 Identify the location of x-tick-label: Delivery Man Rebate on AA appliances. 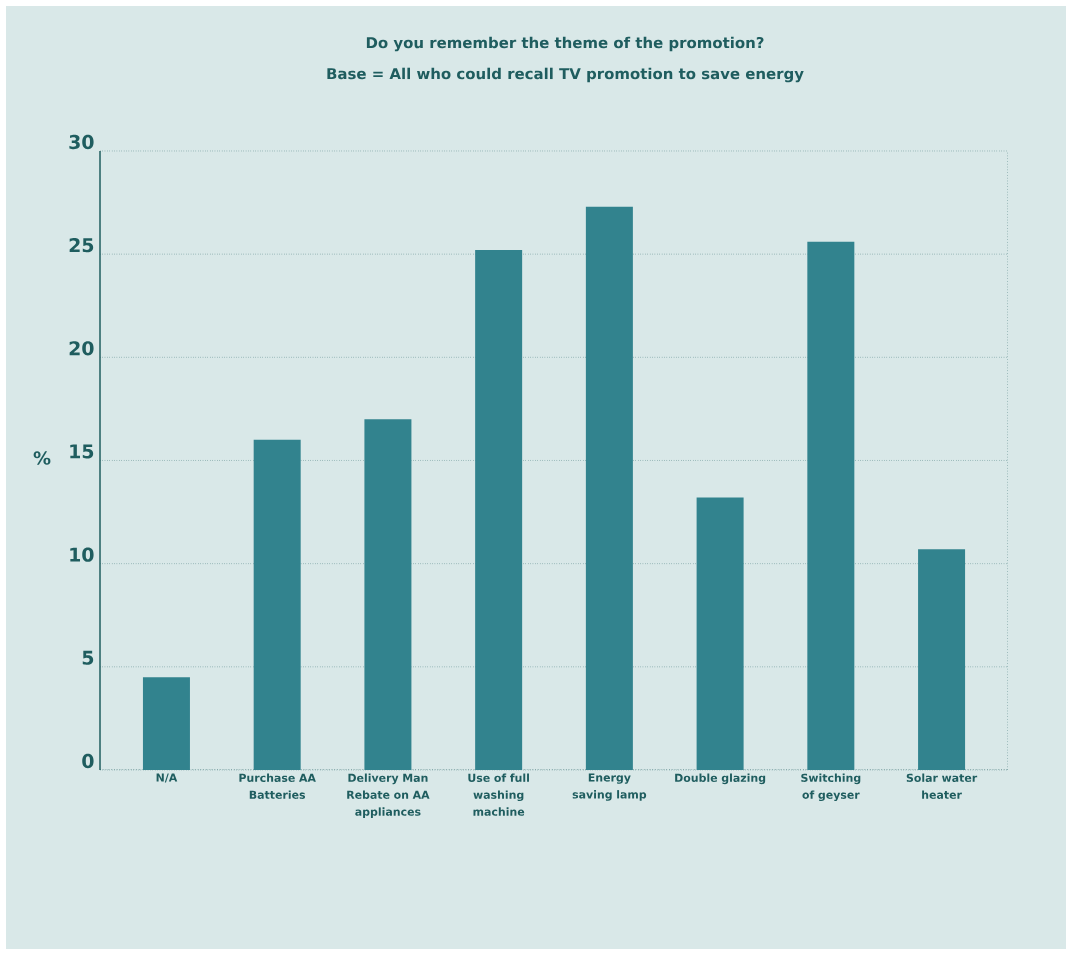
(388, 795).